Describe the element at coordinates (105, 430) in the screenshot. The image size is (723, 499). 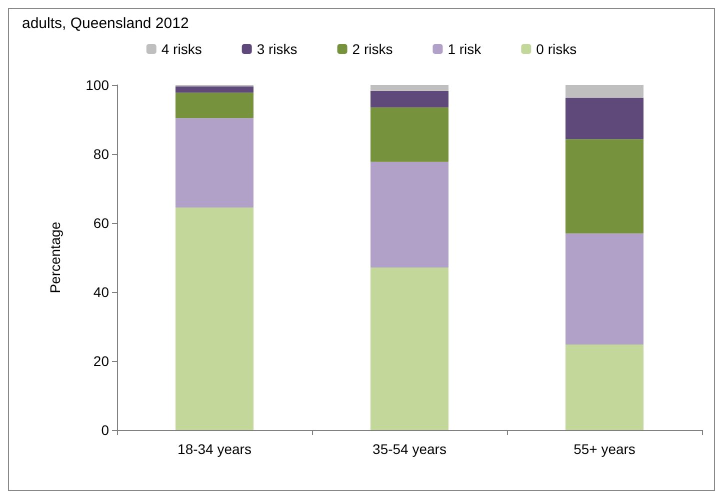
I see `y-tick-label: 0` at that location.